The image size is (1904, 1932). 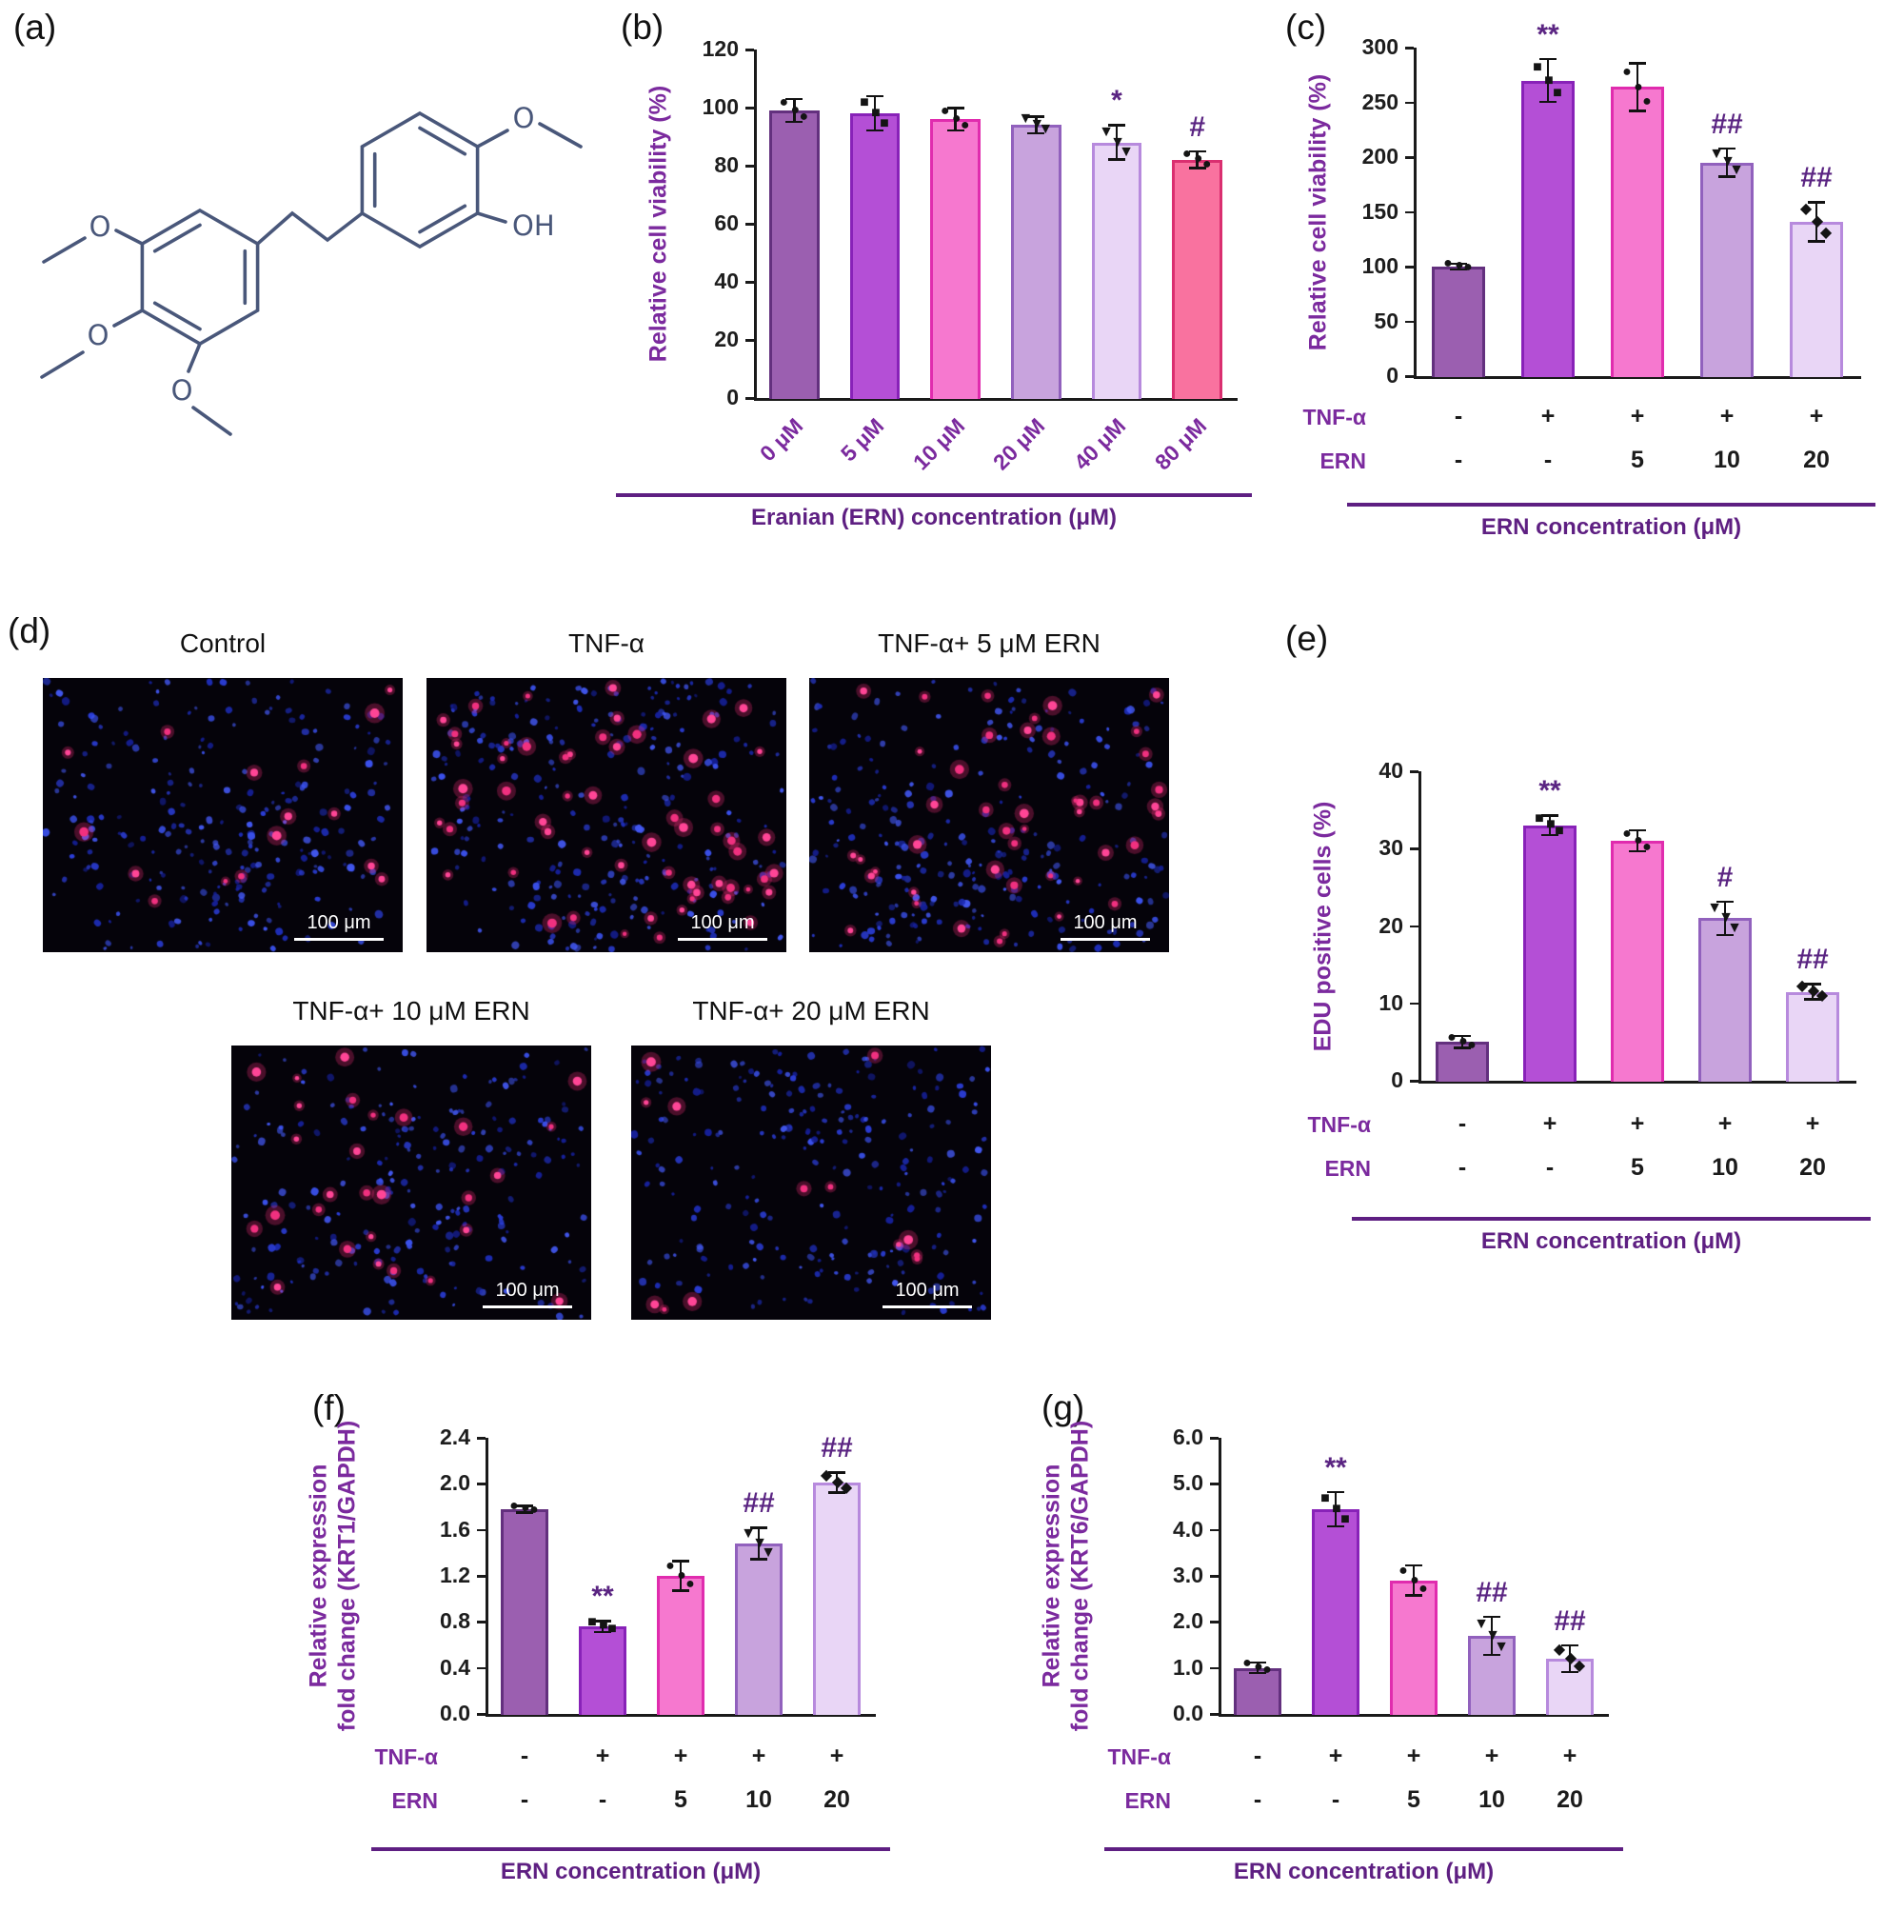 What do you see at coordinates (602, 1597) in the screenshot?
I see `significance-annotation: **` at bounding box center [602, 1597].